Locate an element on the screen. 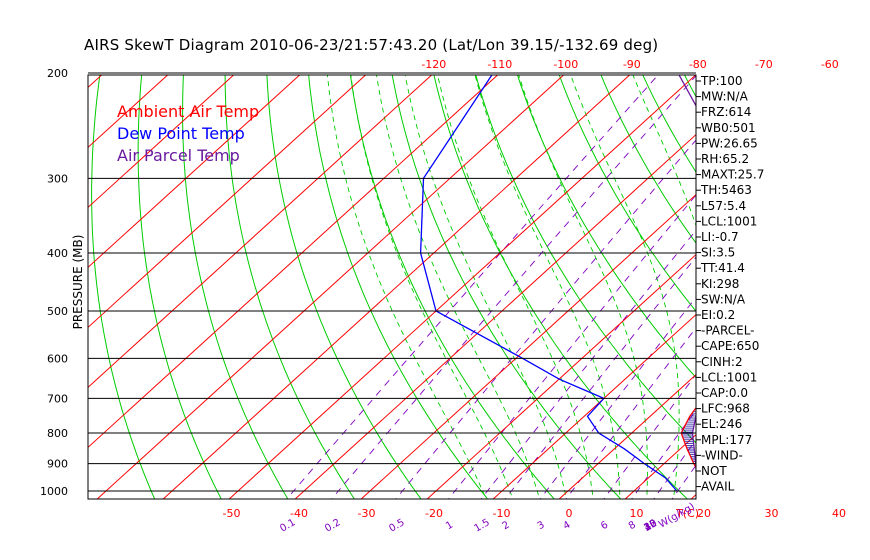 The width and height of the screenshot is (870, 560). bottom-temperature-tick-label: -40 is located at coordinates (299, 513).